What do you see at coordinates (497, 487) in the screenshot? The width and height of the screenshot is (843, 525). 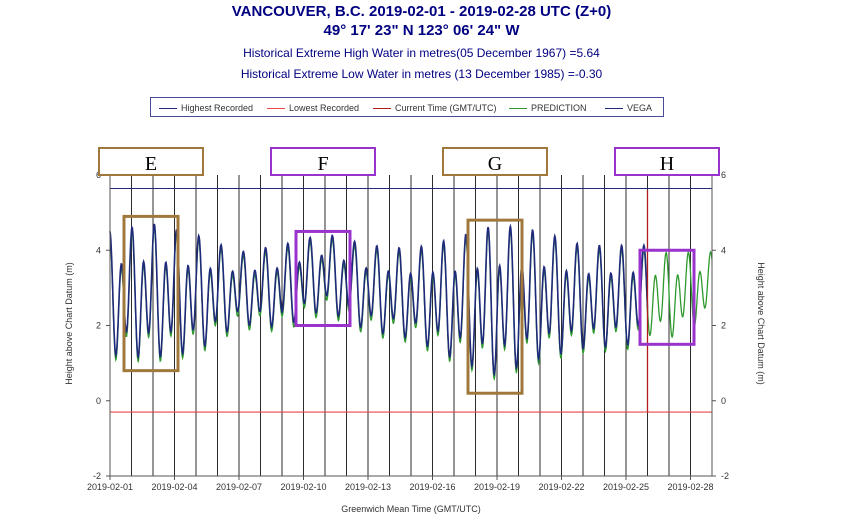 I see `x-tick-label: 2019-02-19` at bounding box center [497, 487].